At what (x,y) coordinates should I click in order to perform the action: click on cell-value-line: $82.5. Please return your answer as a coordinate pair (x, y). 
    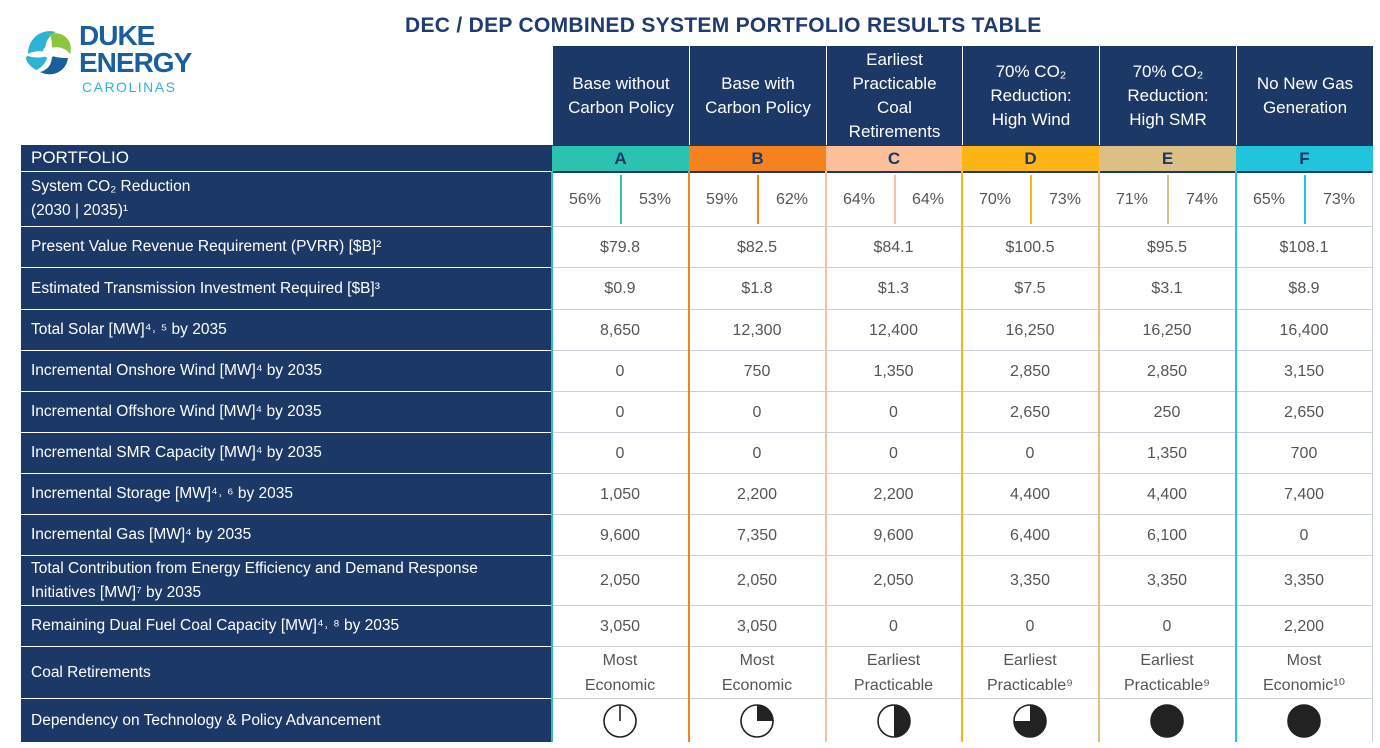
    Looking at the image, I should click on (757, 247).